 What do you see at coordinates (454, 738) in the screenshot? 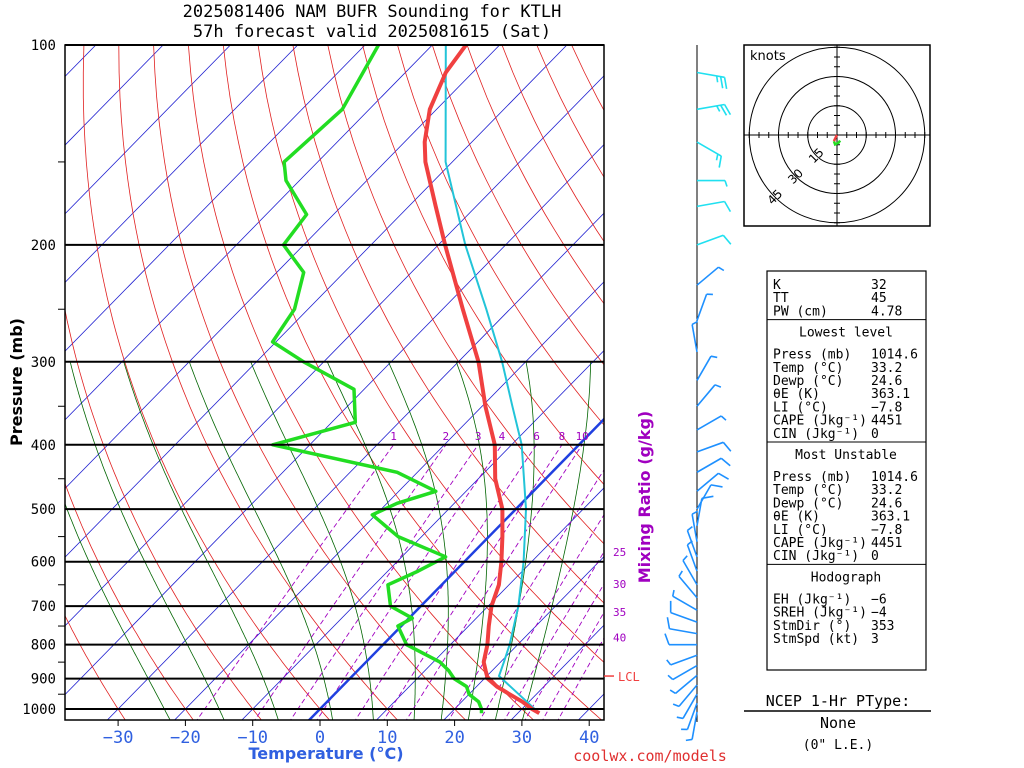
I see `temperature-tick-label: 20` at bounding box center [454, 738].